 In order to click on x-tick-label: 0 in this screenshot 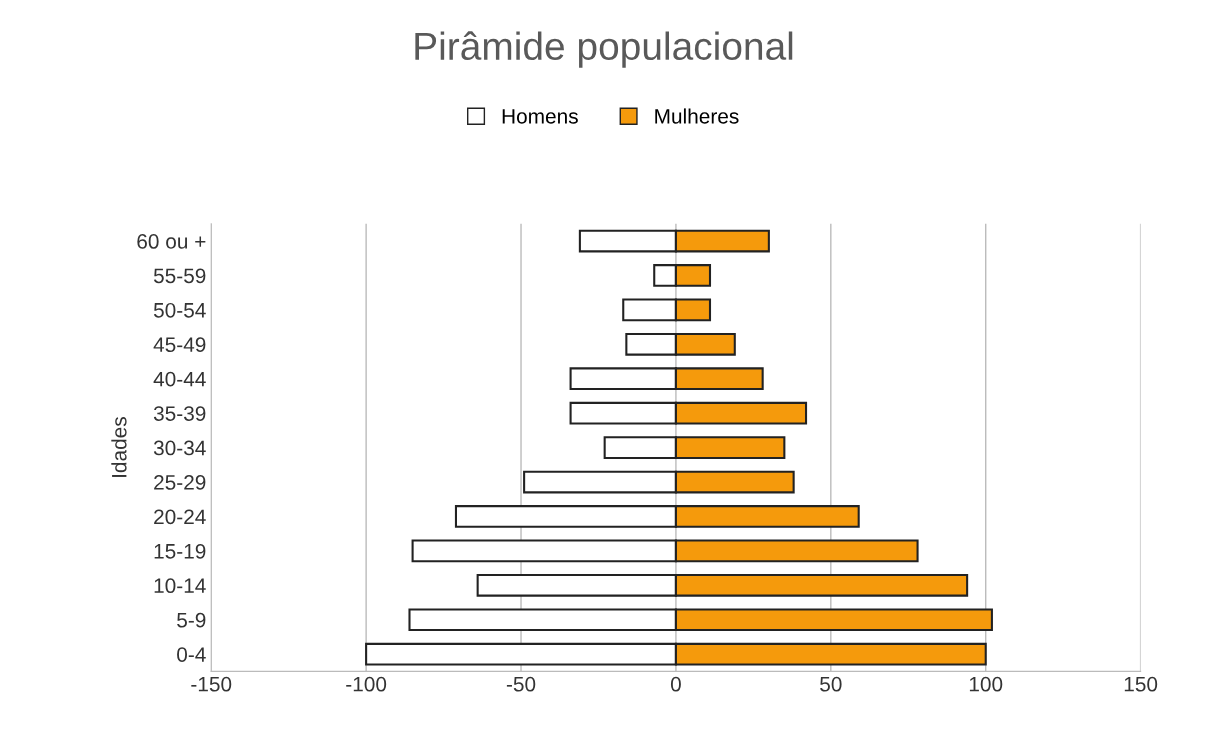, I will do `click(675, 684)`.